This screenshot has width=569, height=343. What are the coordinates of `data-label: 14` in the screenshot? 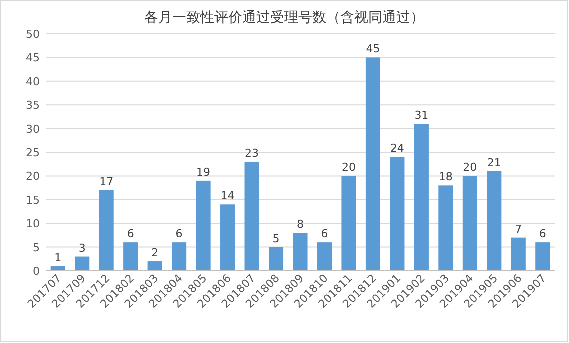 It's located at (227, 196).